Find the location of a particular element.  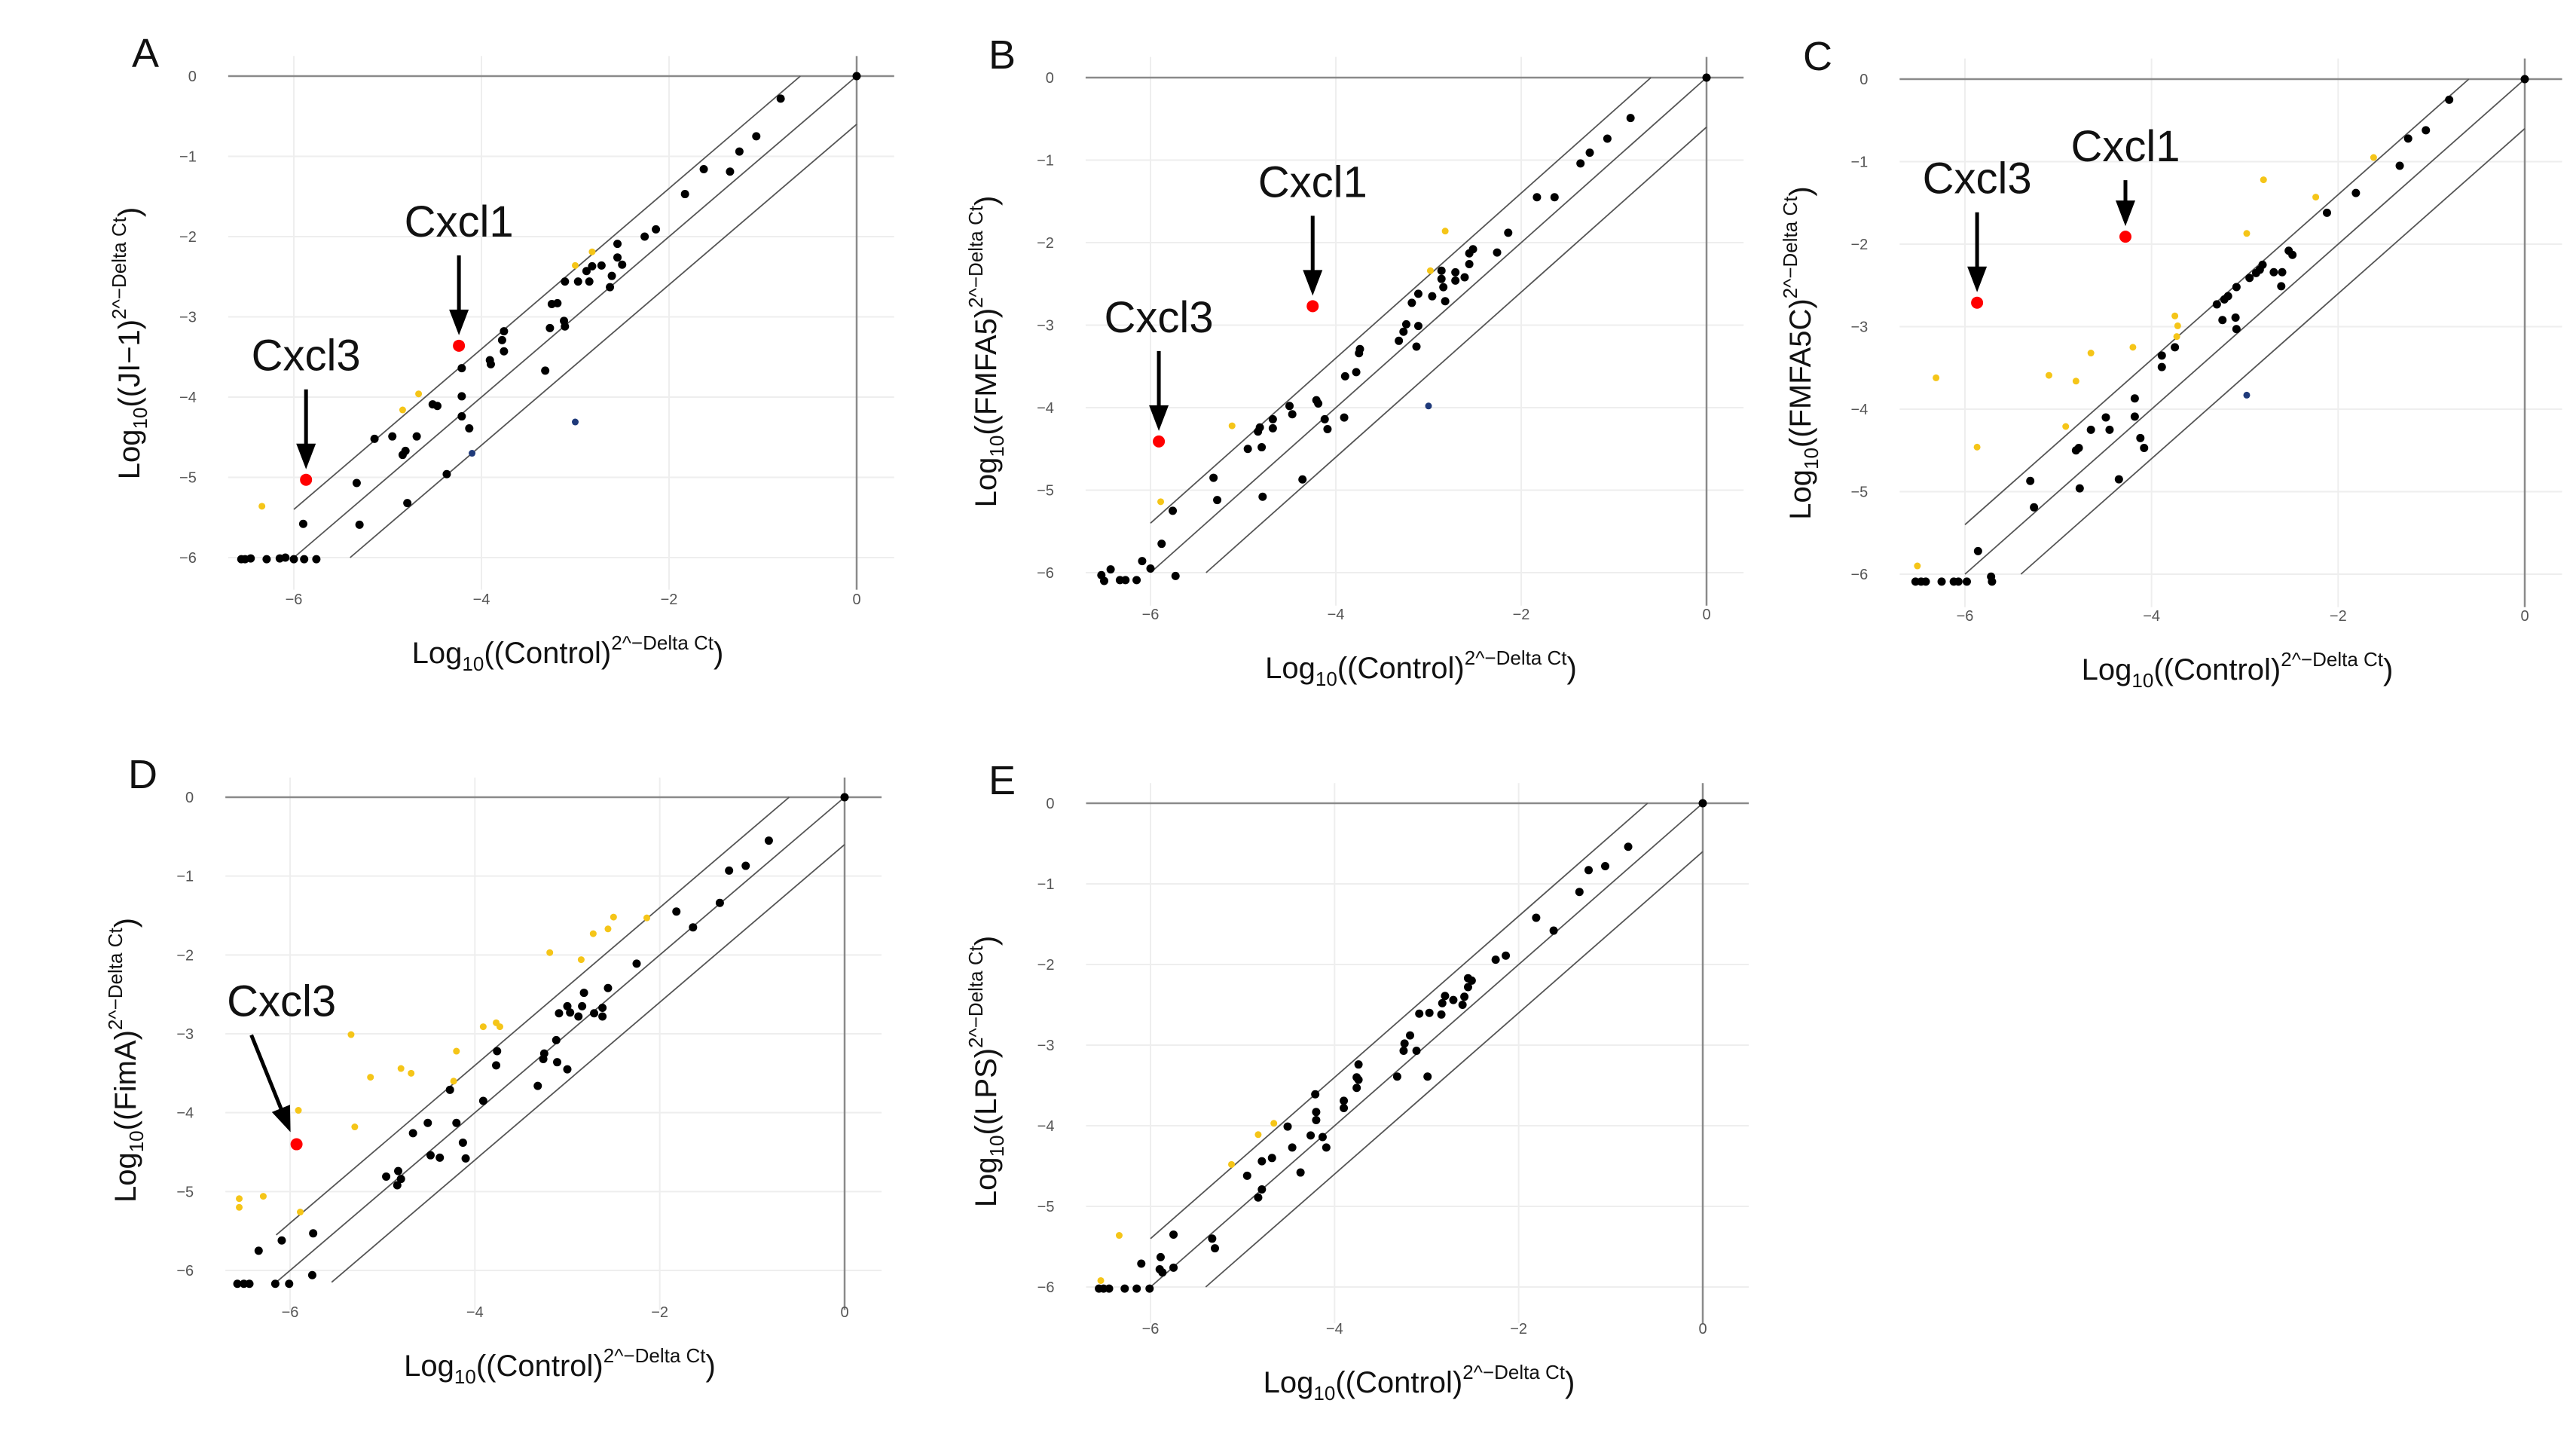

y-tick-label: −3 is located at coordinates (1045, 326).